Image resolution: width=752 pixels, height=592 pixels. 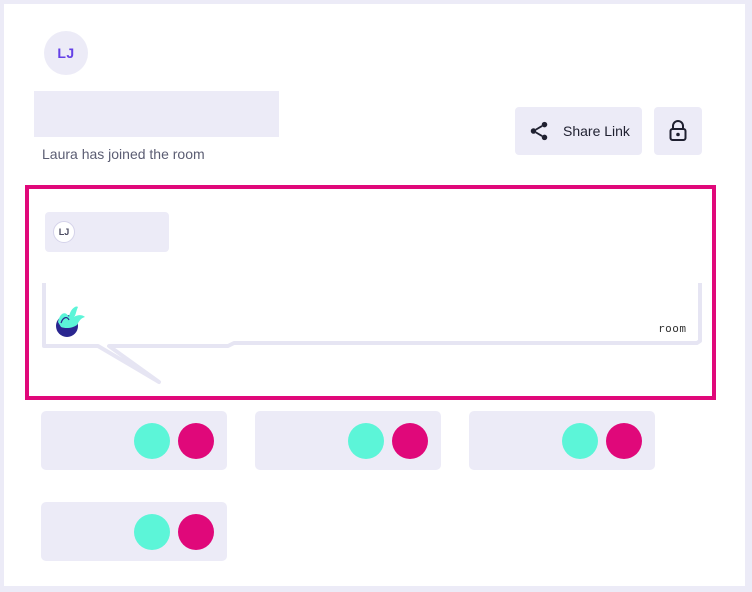 What do you see at coordinates (123, 154) in the screenshot?
I see `join-status-message: Laura has joined the room` at bounding box center [123, 154].